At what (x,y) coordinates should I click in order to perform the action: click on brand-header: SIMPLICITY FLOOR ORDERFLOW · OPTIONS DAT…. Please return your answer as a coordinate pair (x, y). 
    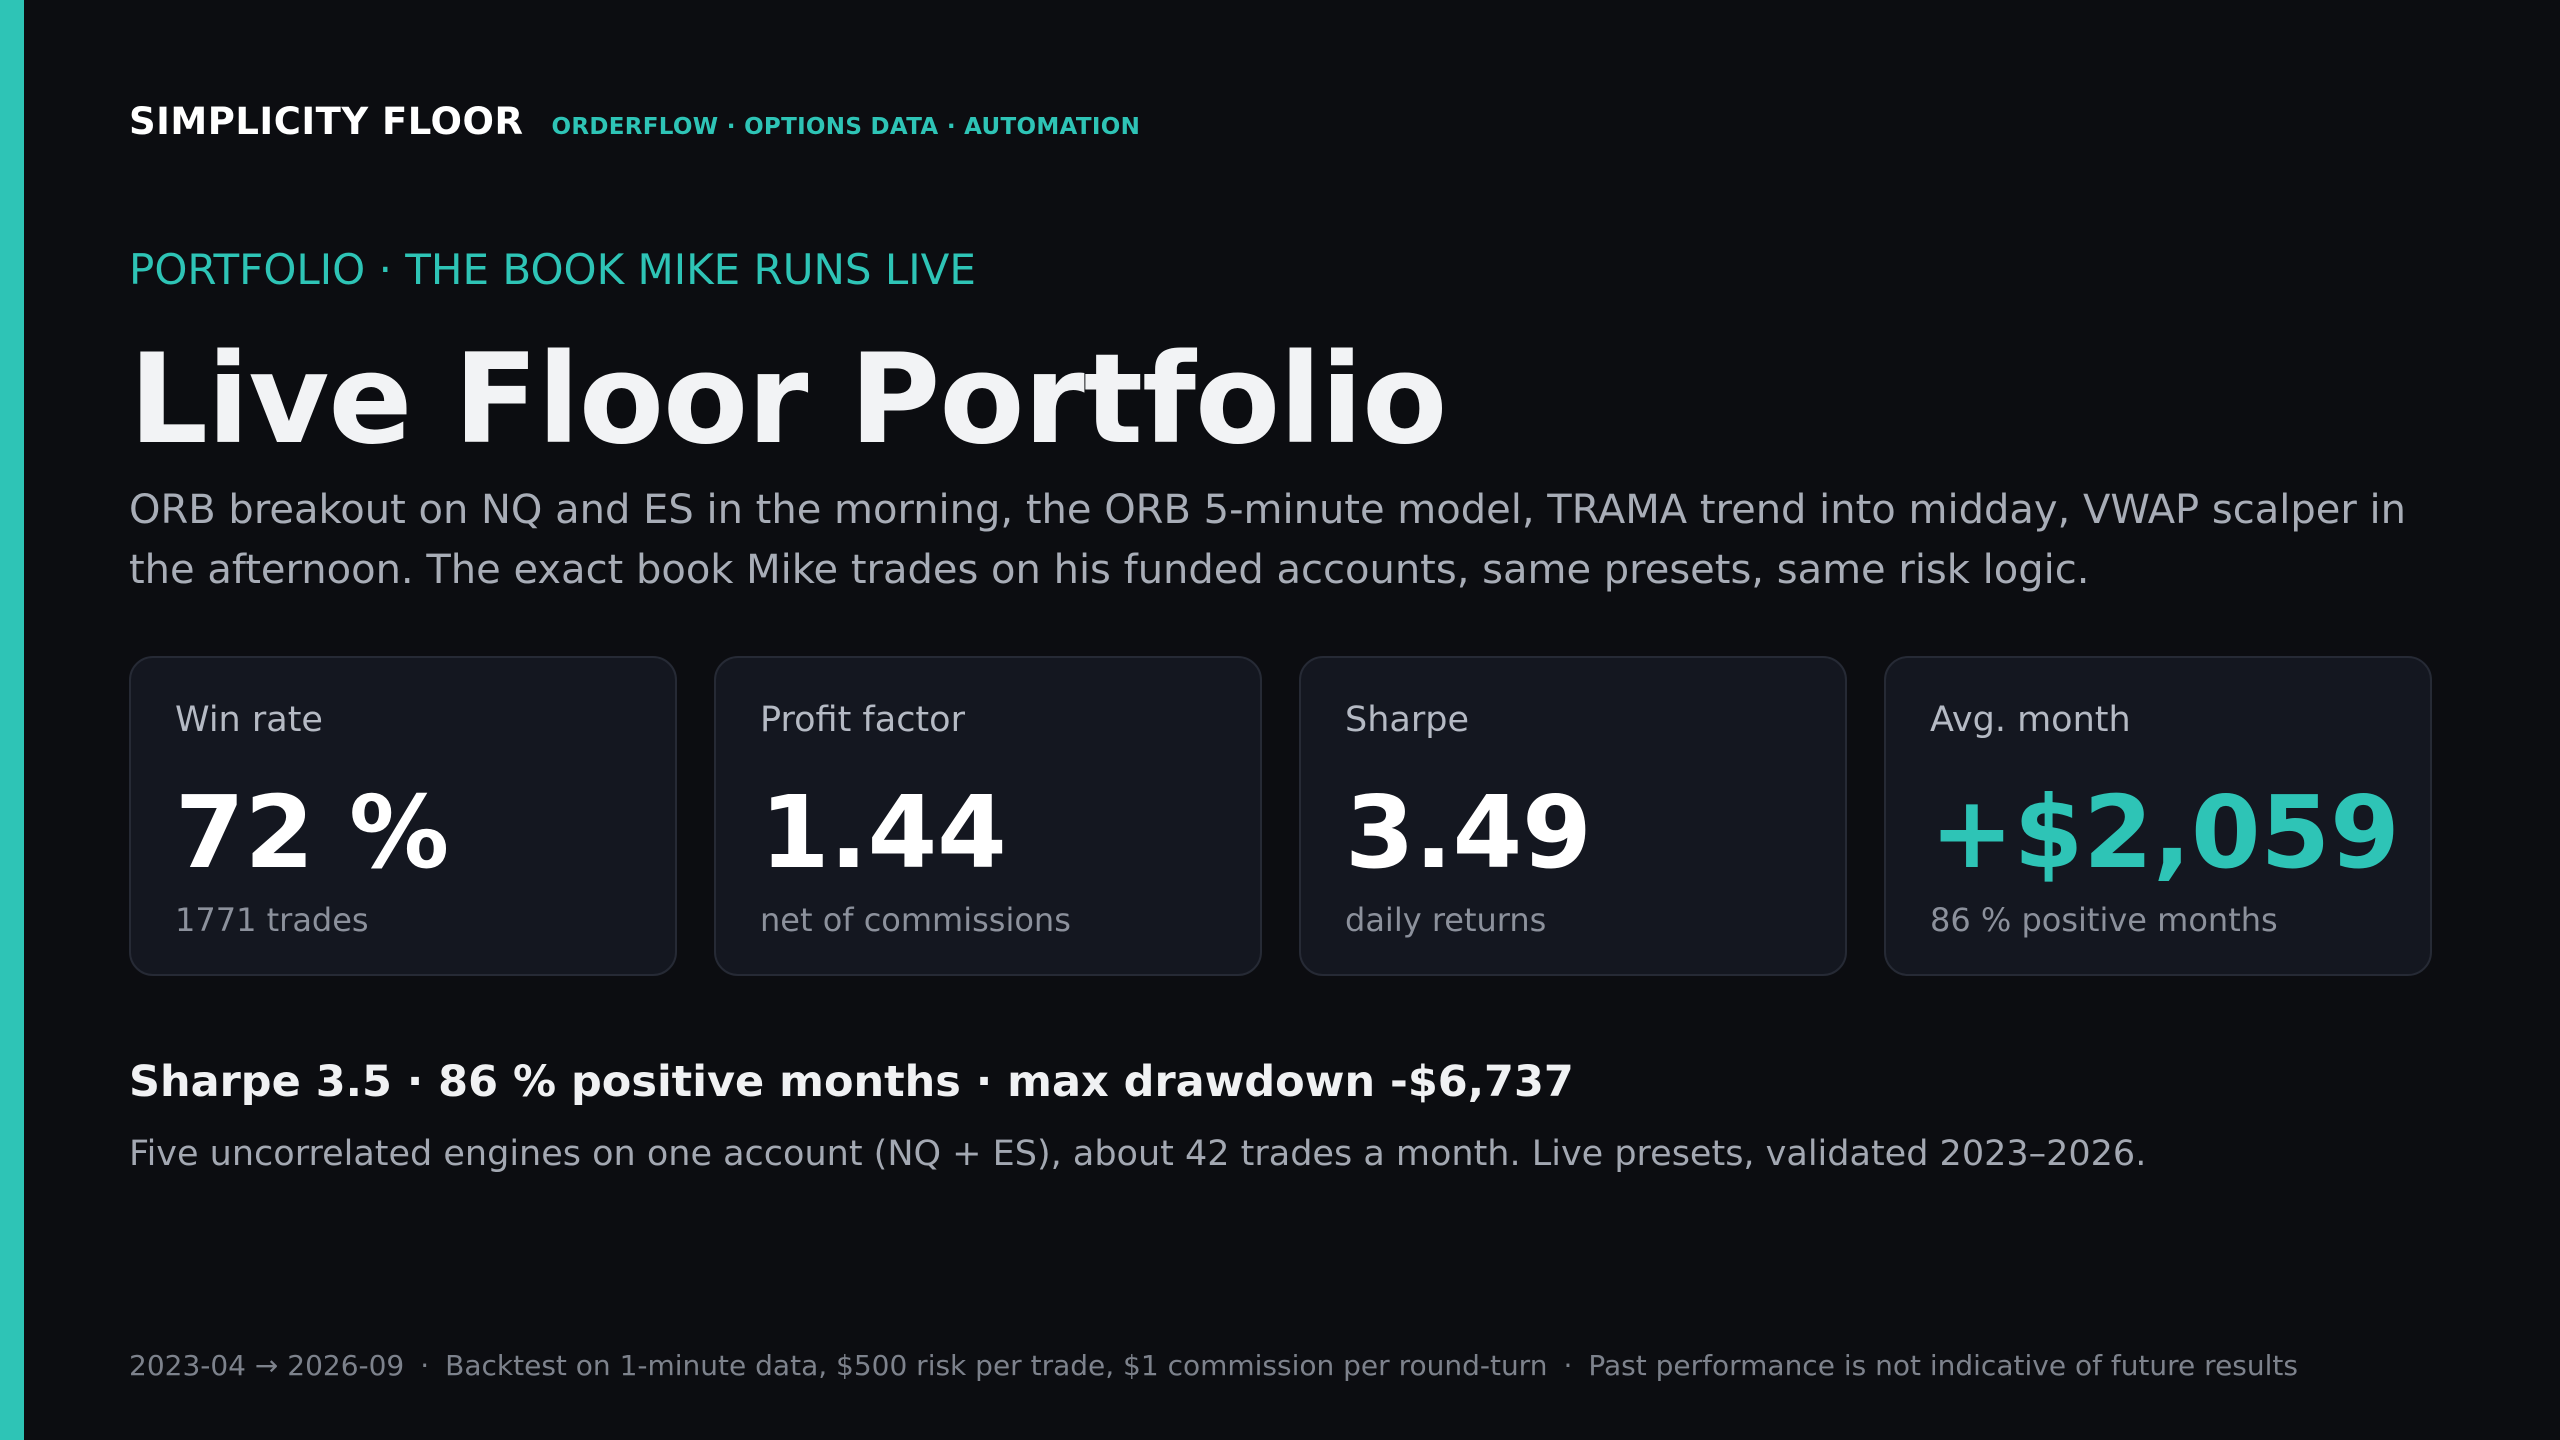
    Looking at the image, I should click on (634, 121).